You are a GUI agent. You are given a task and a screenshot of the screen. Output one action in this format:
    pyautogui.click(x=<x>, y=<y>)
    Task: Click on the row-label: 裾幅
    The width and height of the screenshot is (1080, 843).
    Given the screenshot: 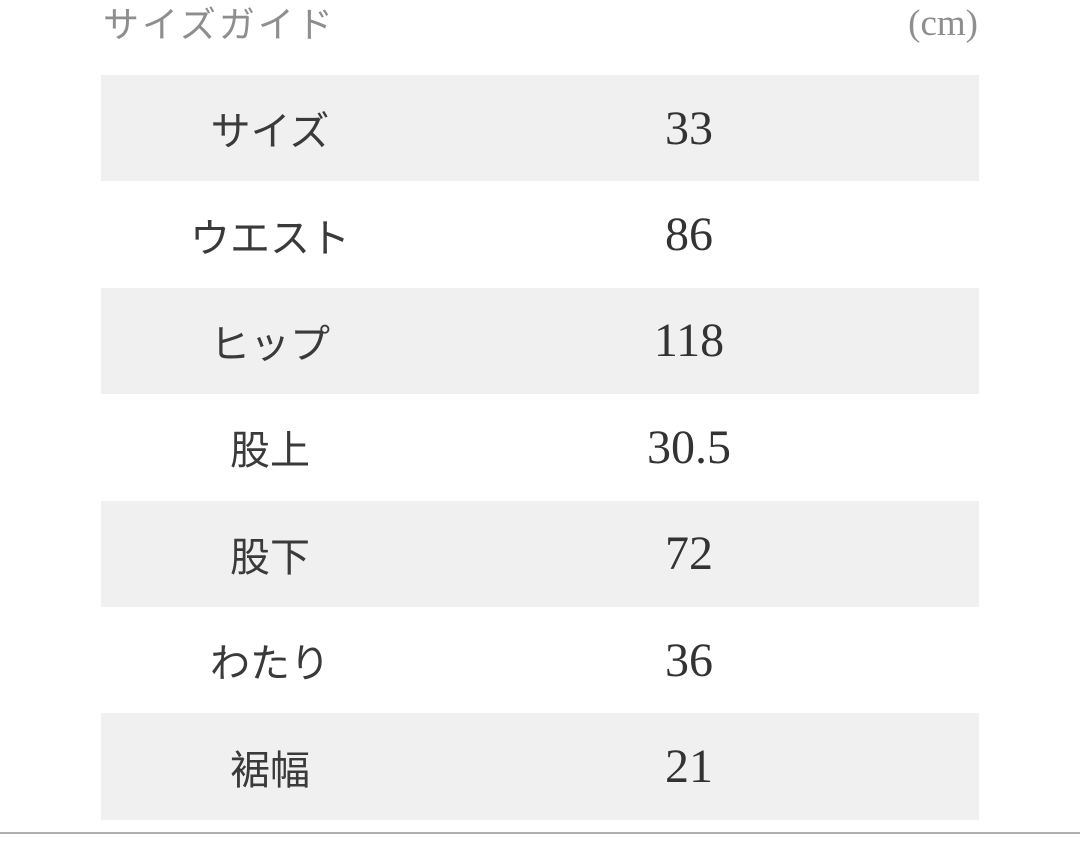 What is the action you would take?
    pyautogui.click(x=270, y=770)
    